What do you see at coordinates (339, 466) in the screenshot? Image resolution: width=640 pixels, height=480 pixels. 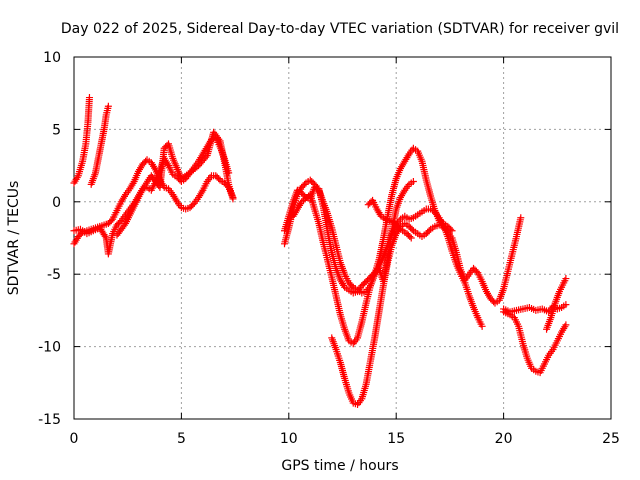 I see `x-axis-label: GPS time / hours` at bounding box center [339, 466].